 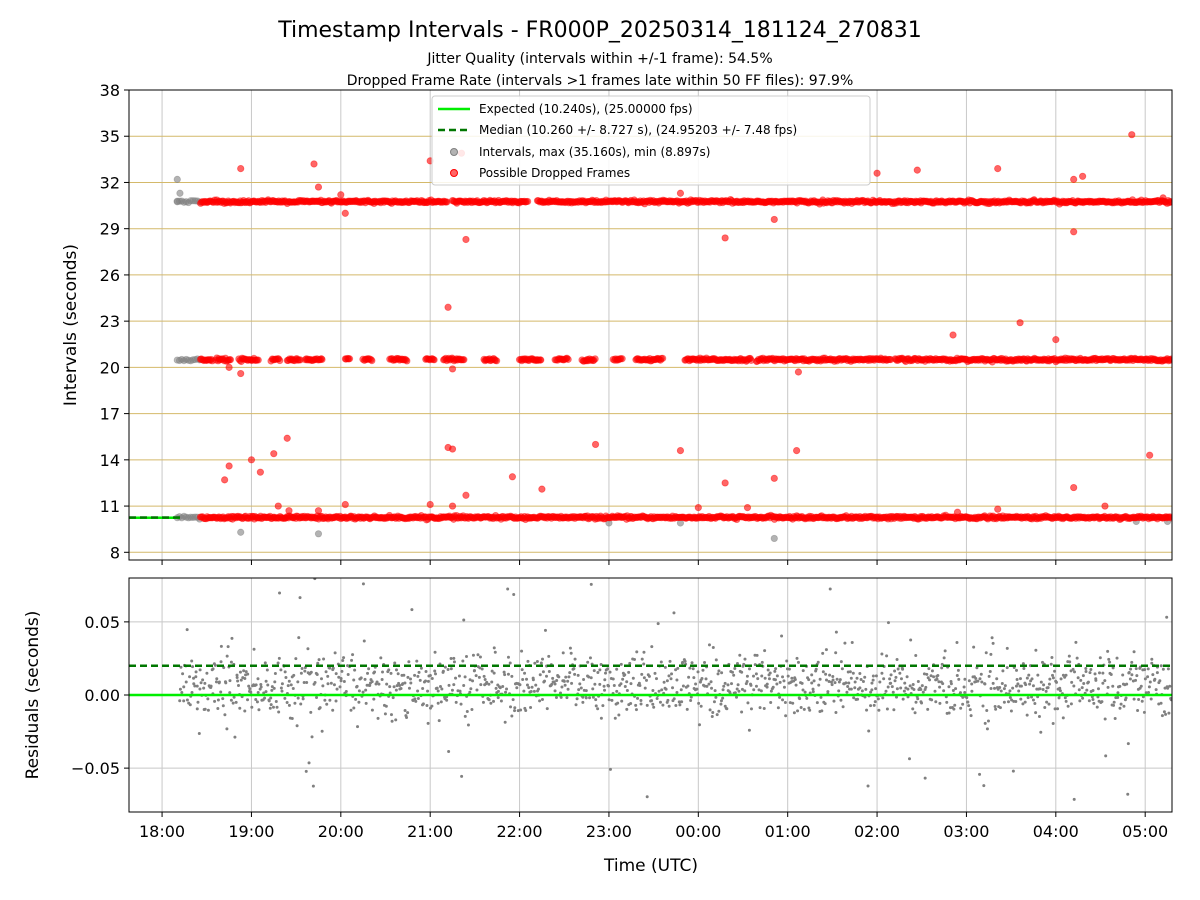 What do you see at coordinates (102, 695) in the screenshot?
I see `residuals-y-tick-label: 0.00` at bounding box center [102, 695].